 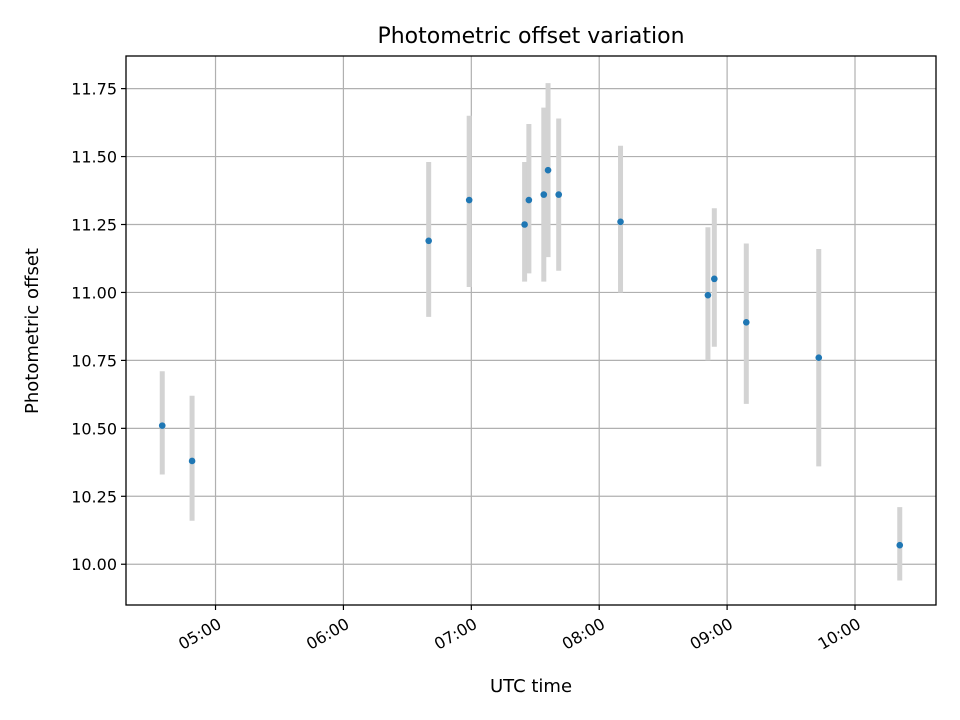 What do you see at coordinates (530, 36) in the screenshot?
I see `chart-title: Photometric offset variation` at bounding box center [530, 36].